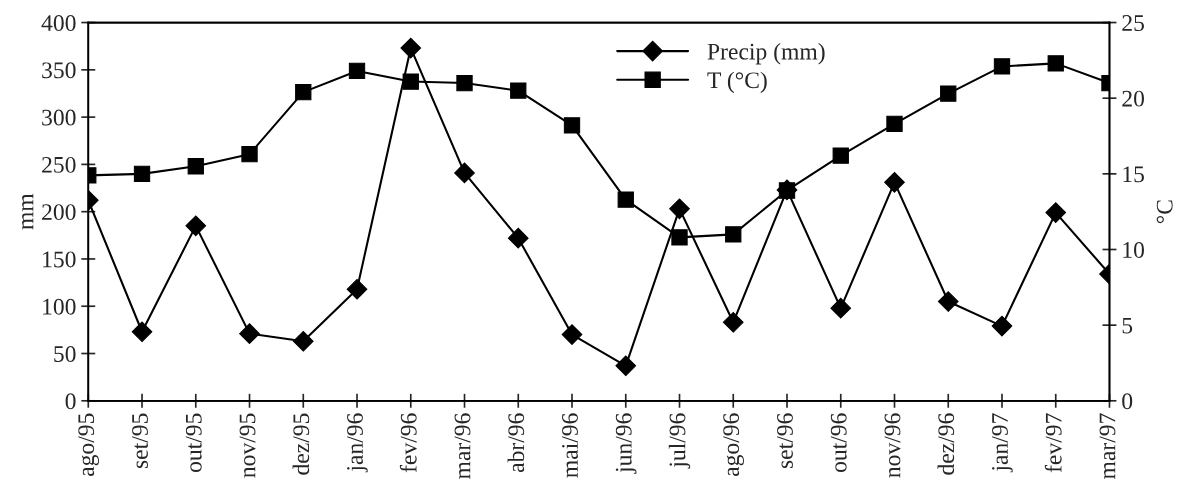 The image size is (1193, 501). Describe the element at coordinates (892, 445) in the screenshot. I see `x-tick-label: nov/96` at that location.